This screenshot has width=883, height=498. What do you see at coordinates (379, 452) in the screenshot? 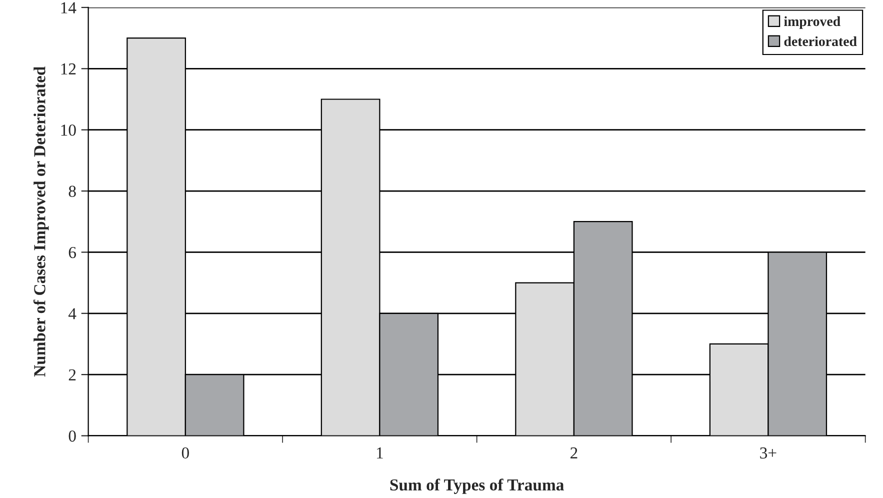
I see `x-tick-label: 1` at bounding box center [379, 452].